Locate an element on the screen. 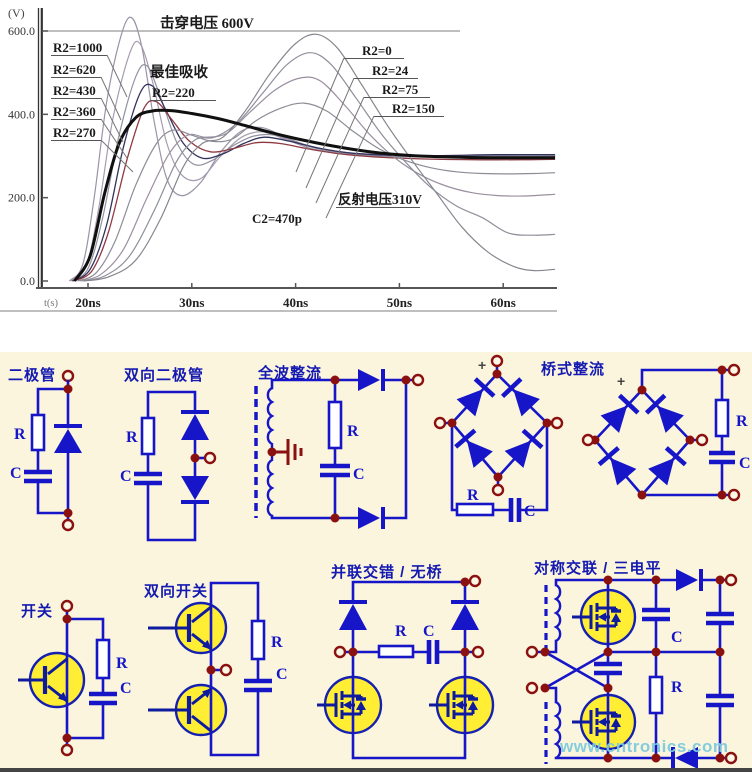 This screenshot has width=752, height=773. diode-right is located at coordinates (689, 580).